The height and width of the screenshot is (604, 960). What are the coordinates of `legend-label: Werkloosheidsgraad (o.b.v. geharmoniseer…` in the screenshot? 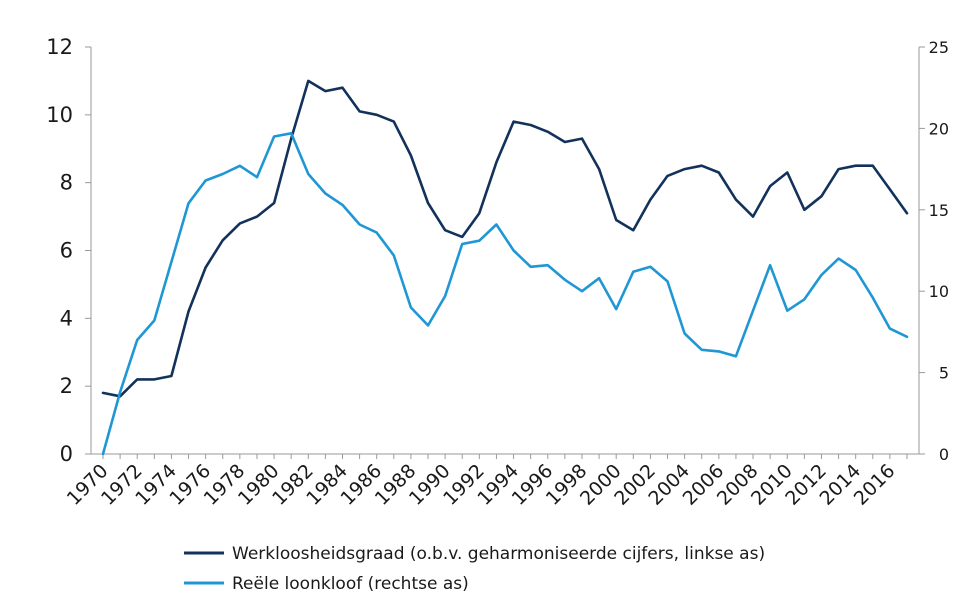 It's located at (498, 554).